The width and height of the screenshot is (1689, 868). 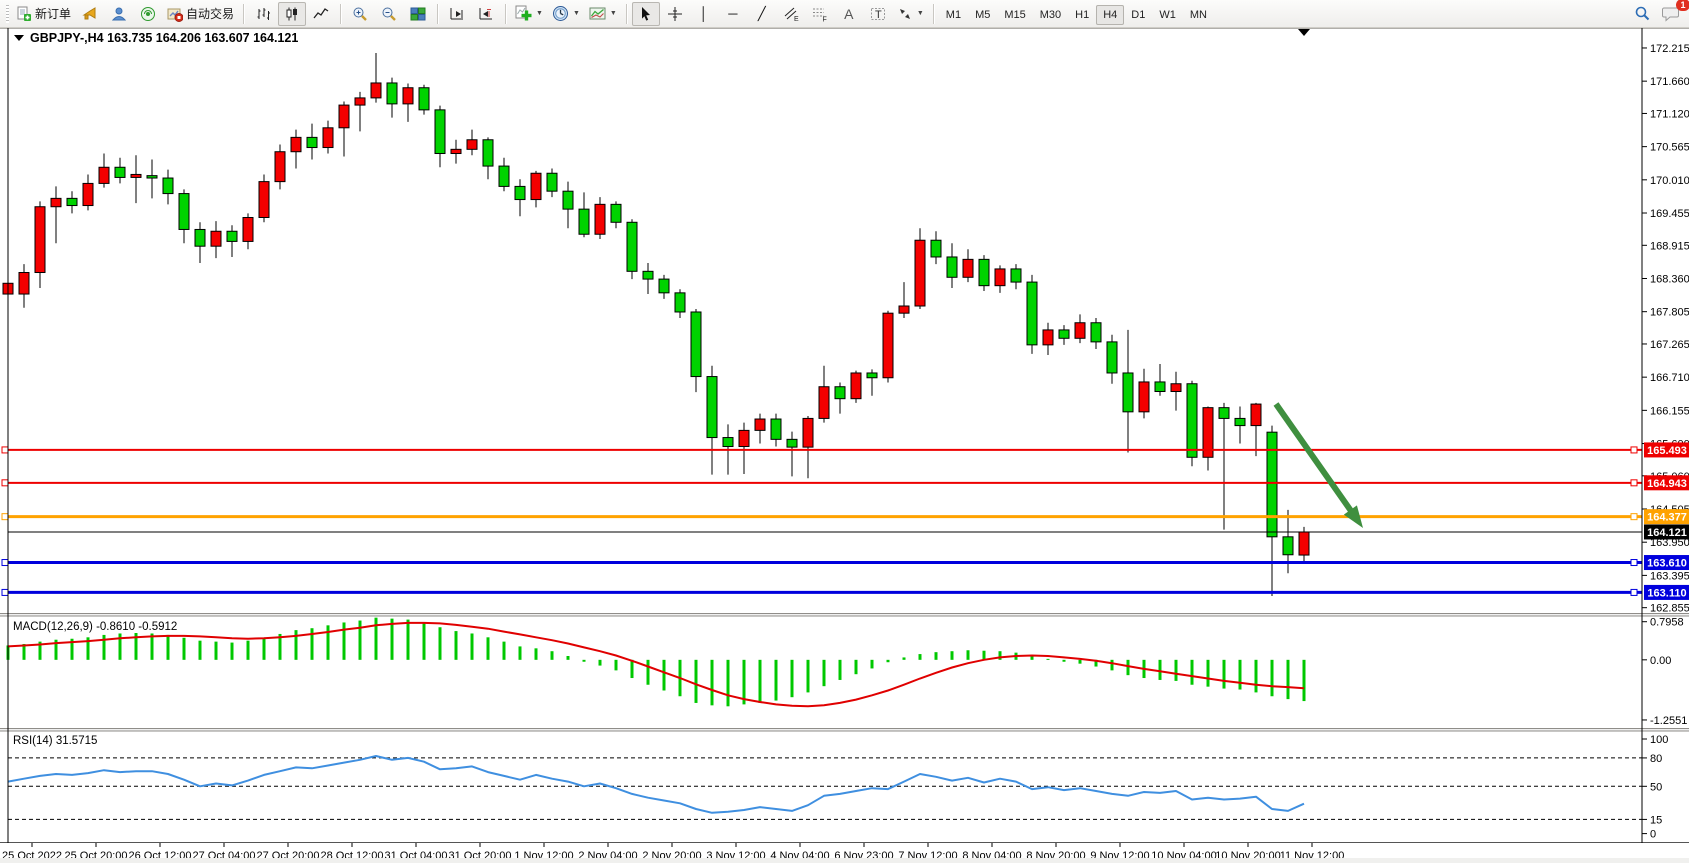 What do you see at coordinates (1673, 13) in the screenshot?
I see `chat-button: 1` at bounding box center [1673, 13].